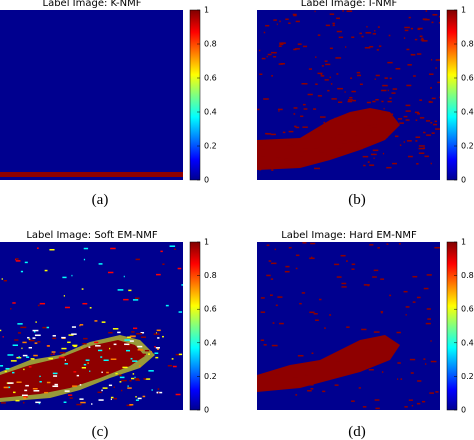  I want to click on panel-title: Label Image: I-NMF, so click(349, 4).